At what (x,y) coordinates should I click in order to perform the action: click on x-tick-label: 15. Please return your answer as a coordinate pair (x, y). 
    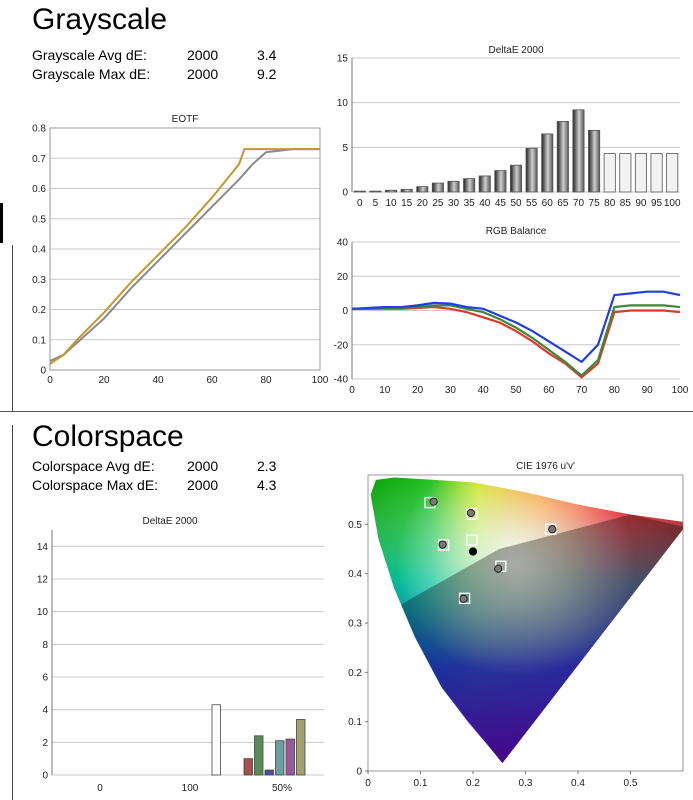
    Looking at the image, I should click on (407, 203).